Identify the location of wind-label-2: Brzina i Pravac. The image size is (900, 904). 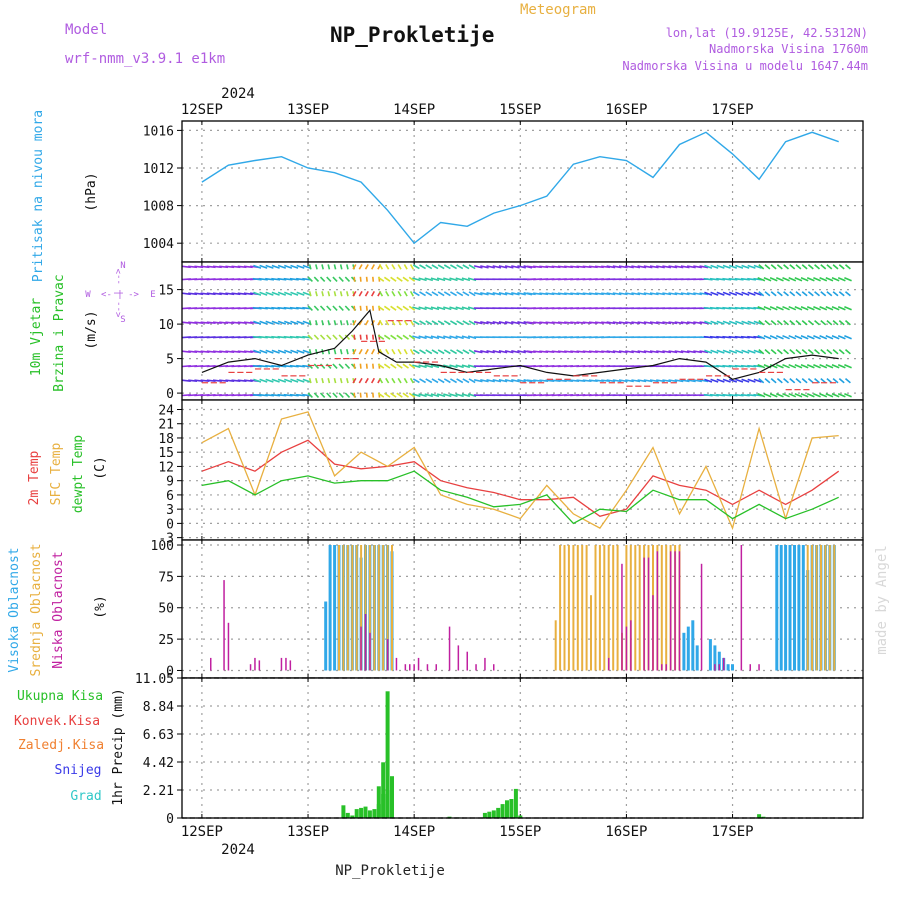
(59, 332).